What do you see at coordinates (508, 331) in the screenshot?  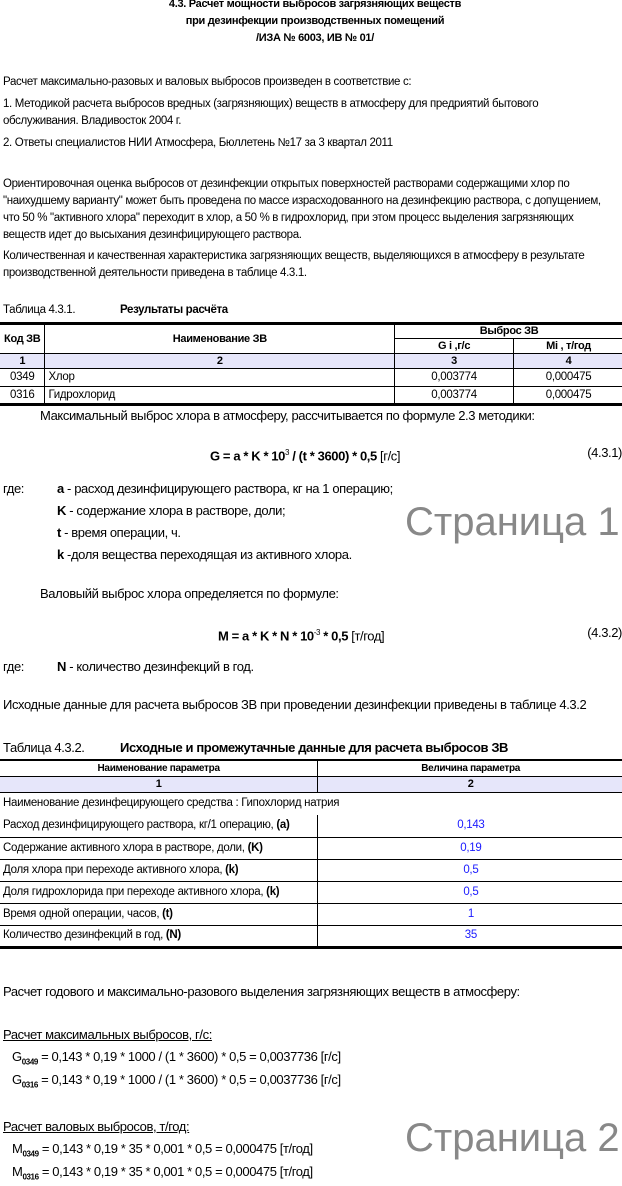 I see `header-emission: Выброс ЗВ` at bounding box center [508, 331].